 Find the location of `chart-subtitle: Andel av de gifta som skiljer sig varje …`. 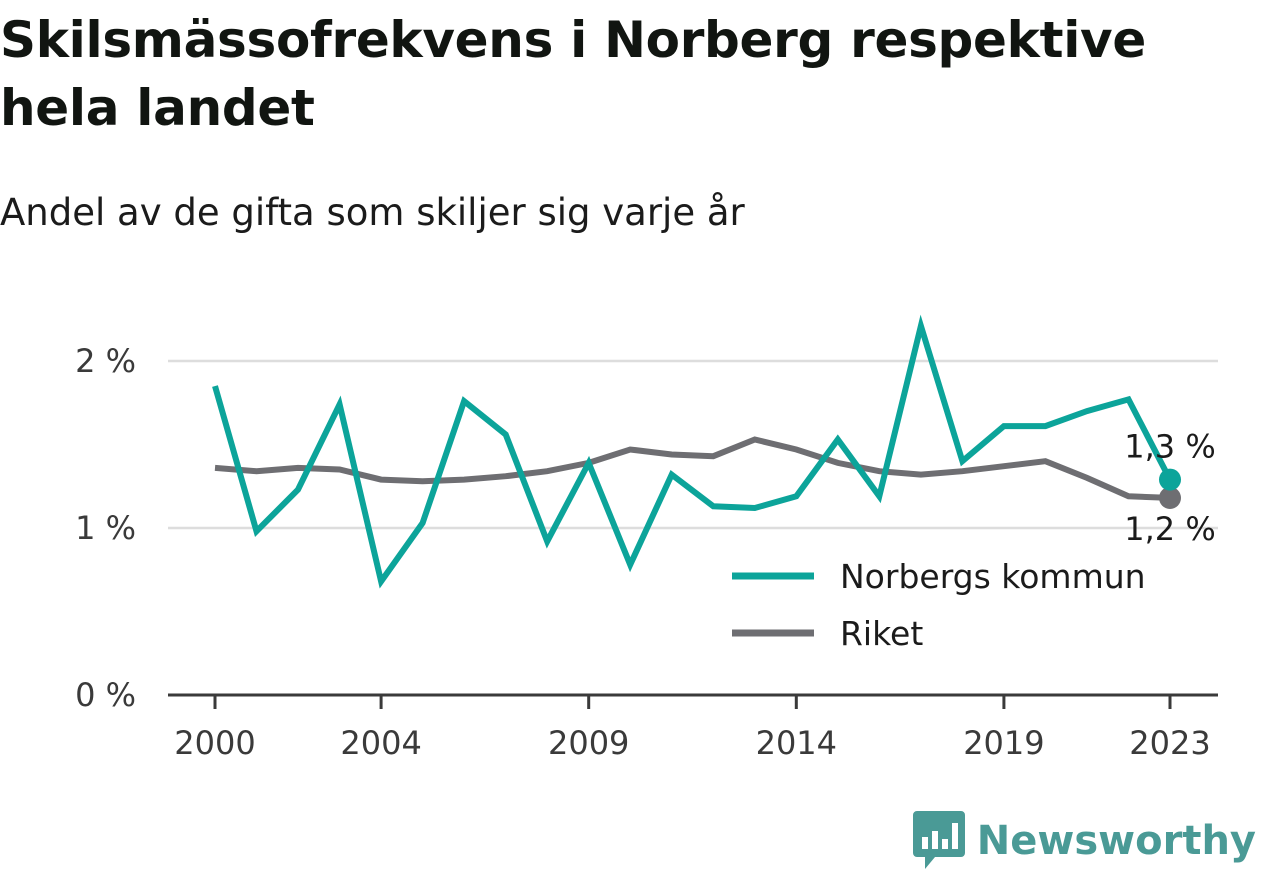

chart-subtitle: Andel av de gifta som skiljer sig varje … is located at coordinates (372, 212).